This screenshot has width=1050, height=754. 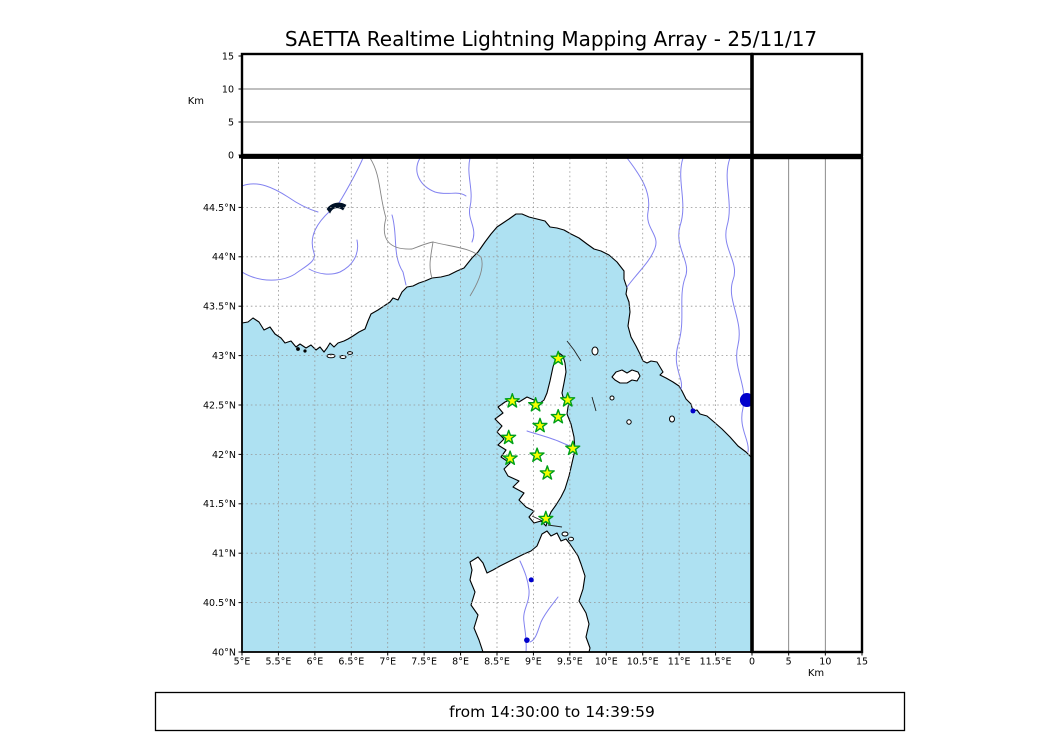 I want to click on lat-tick-label: 43°N, so click(x=224, y=356).